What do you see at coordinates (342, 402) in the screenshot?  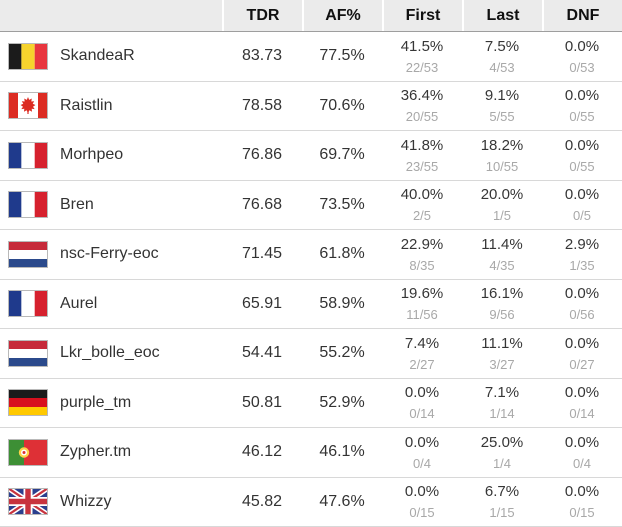 I see `af-value: 52.9%` at bounding box center [342, 402].